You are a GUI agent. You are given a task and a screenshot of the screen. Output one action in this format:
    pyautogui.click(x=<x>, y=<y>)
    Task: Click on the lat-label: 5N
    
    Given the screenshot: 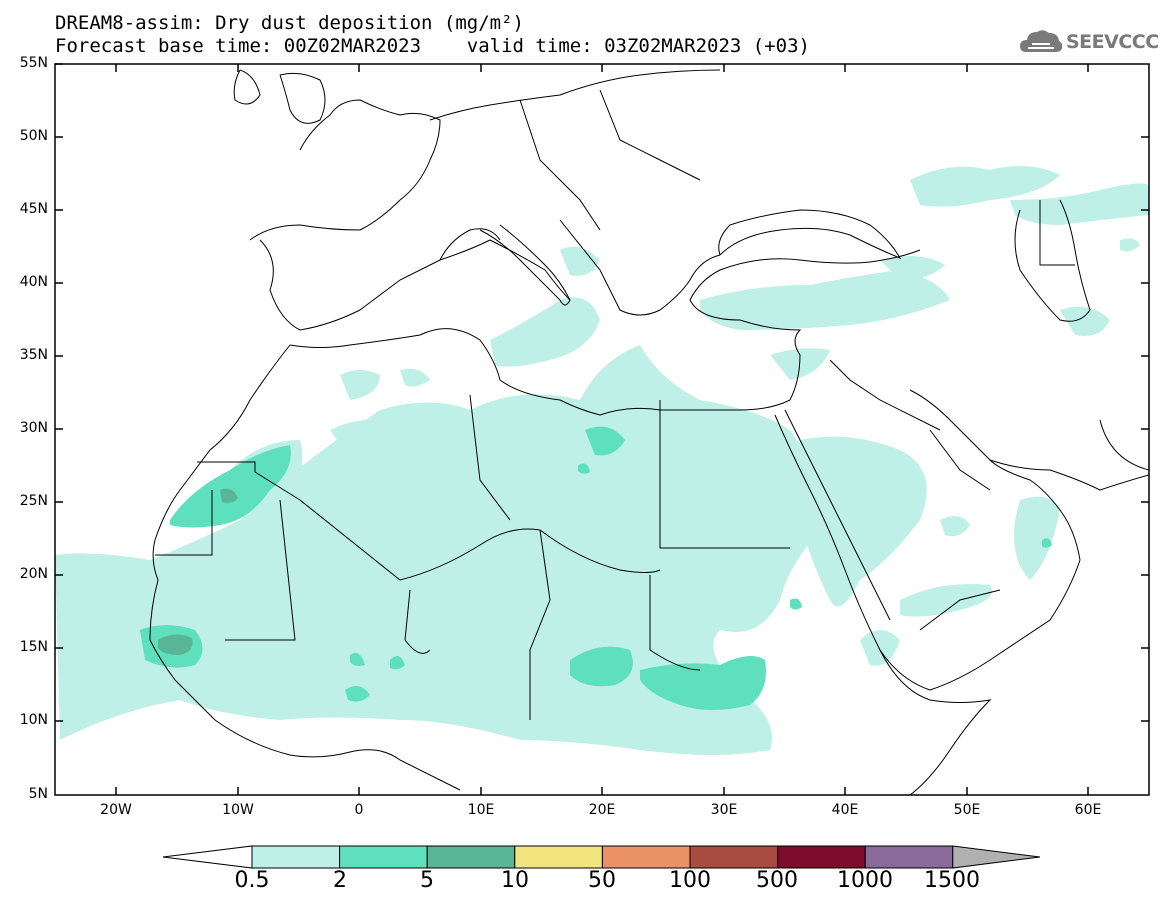 What is the action you would take?
    pyautogui.click(x=31, y=794)
    